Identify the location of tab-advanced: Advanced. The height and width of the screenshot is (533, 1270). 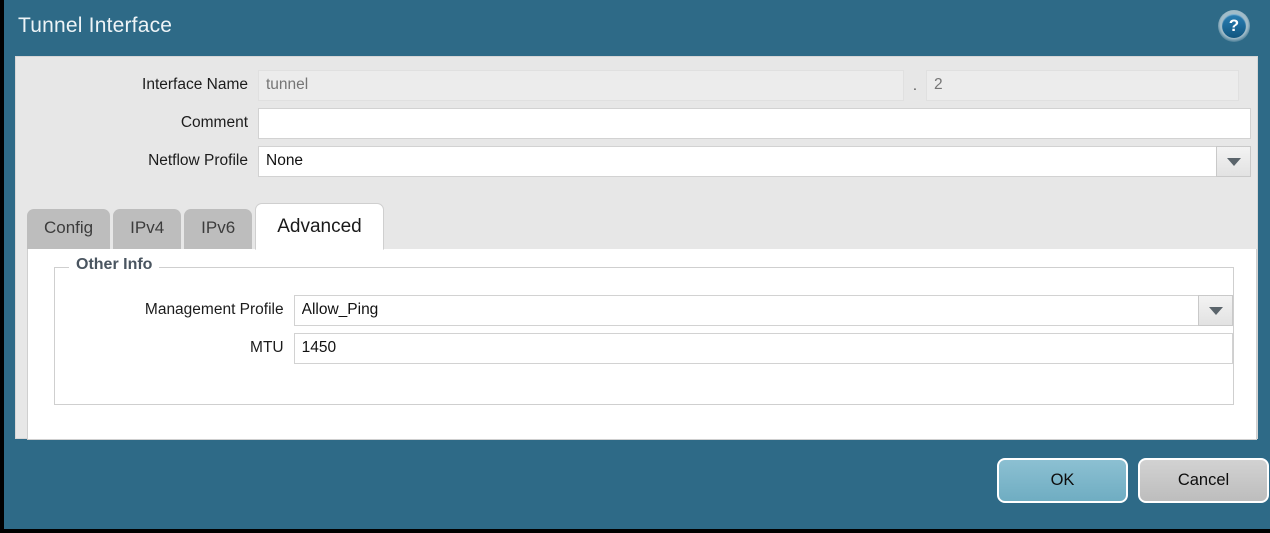
(319, 226).